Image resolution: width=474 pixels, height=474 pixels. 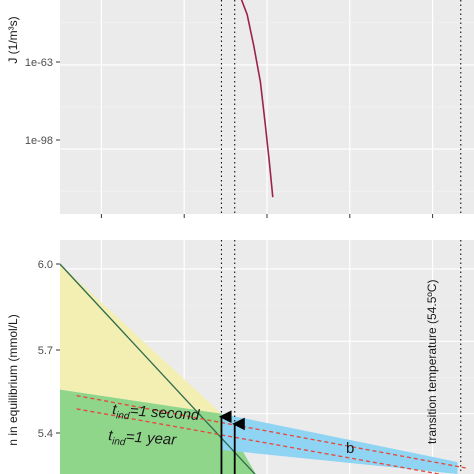 I want to click on b-region-label: b, so click(x=350, y=448).